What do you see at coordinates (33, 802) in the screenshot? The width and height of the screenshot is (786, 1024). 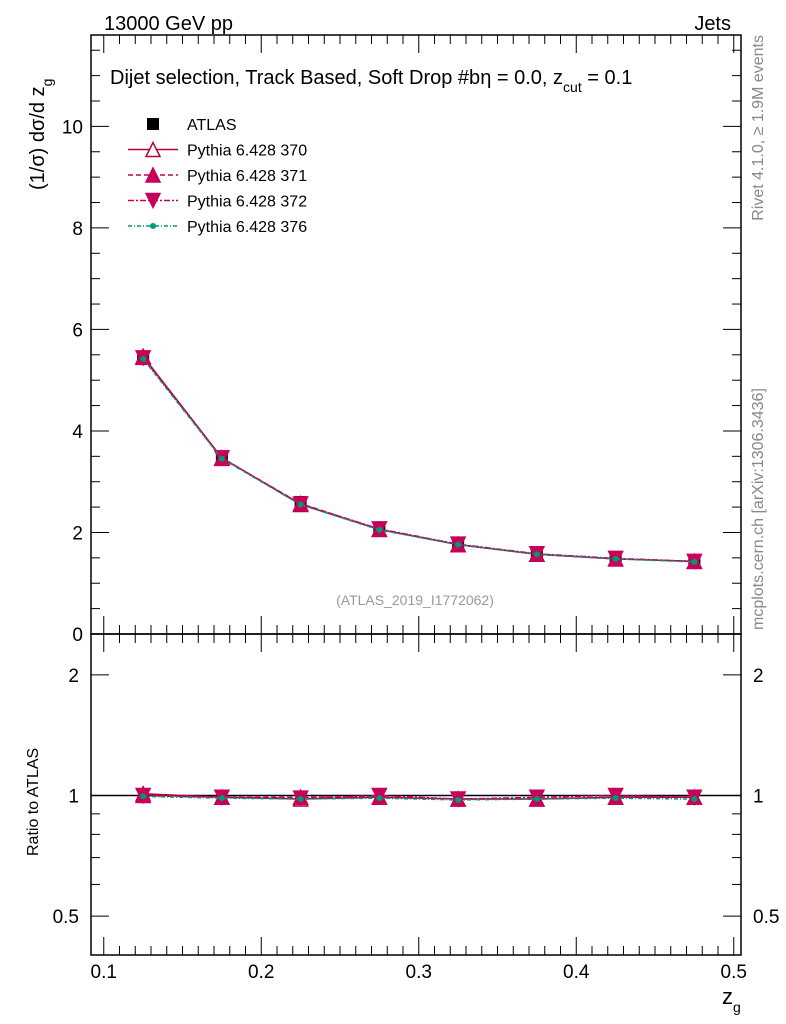 I see `ratio-y-label: Ratio to ATLAS` at bounding box center [33, 802].